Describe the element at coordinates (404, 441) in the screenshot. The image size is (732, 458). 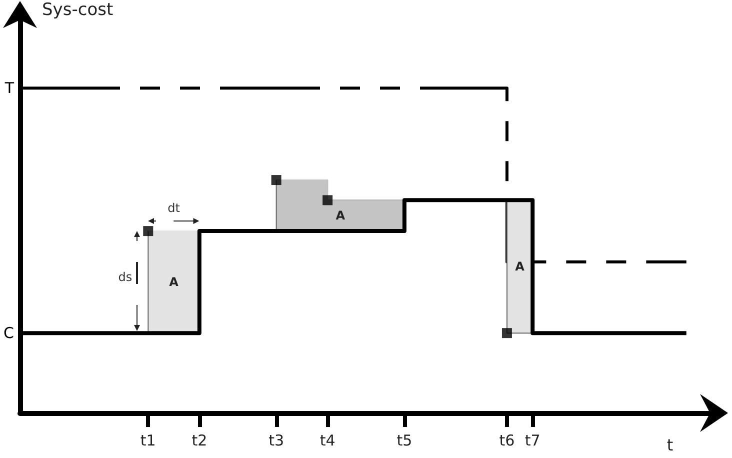
I see `x-tick-label: t5` at that location.